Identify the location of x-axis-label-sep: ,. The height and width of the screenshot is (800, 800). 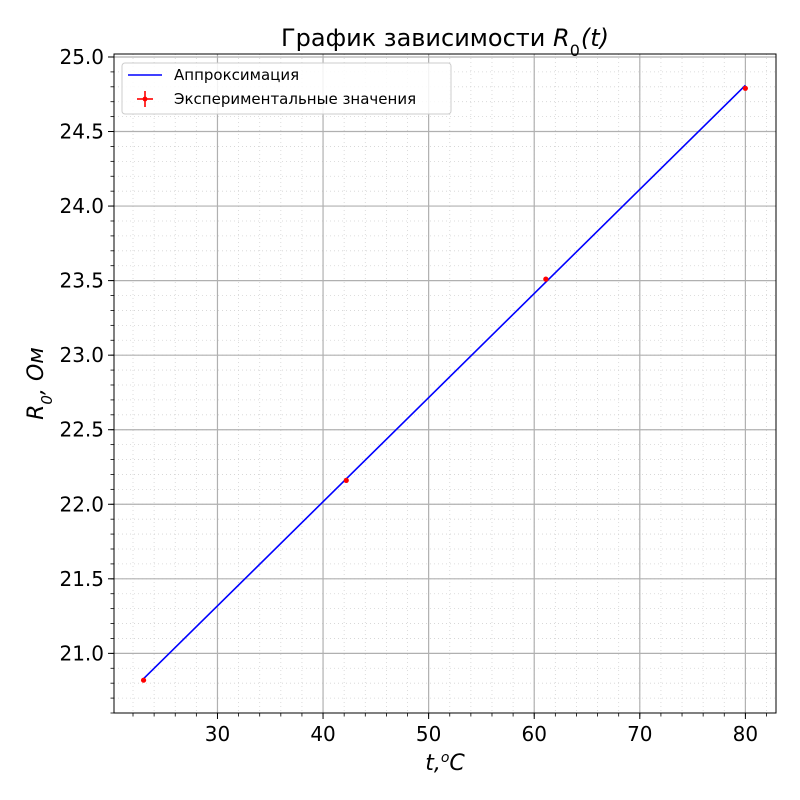
(437, 763).